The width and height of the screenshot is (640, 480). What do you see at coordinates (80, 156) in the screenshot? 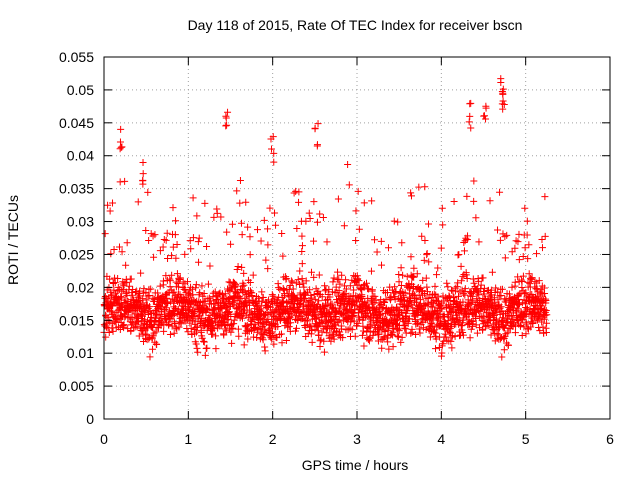
I see `y-tick-label: 0.04` at bounding box center [80, 156].